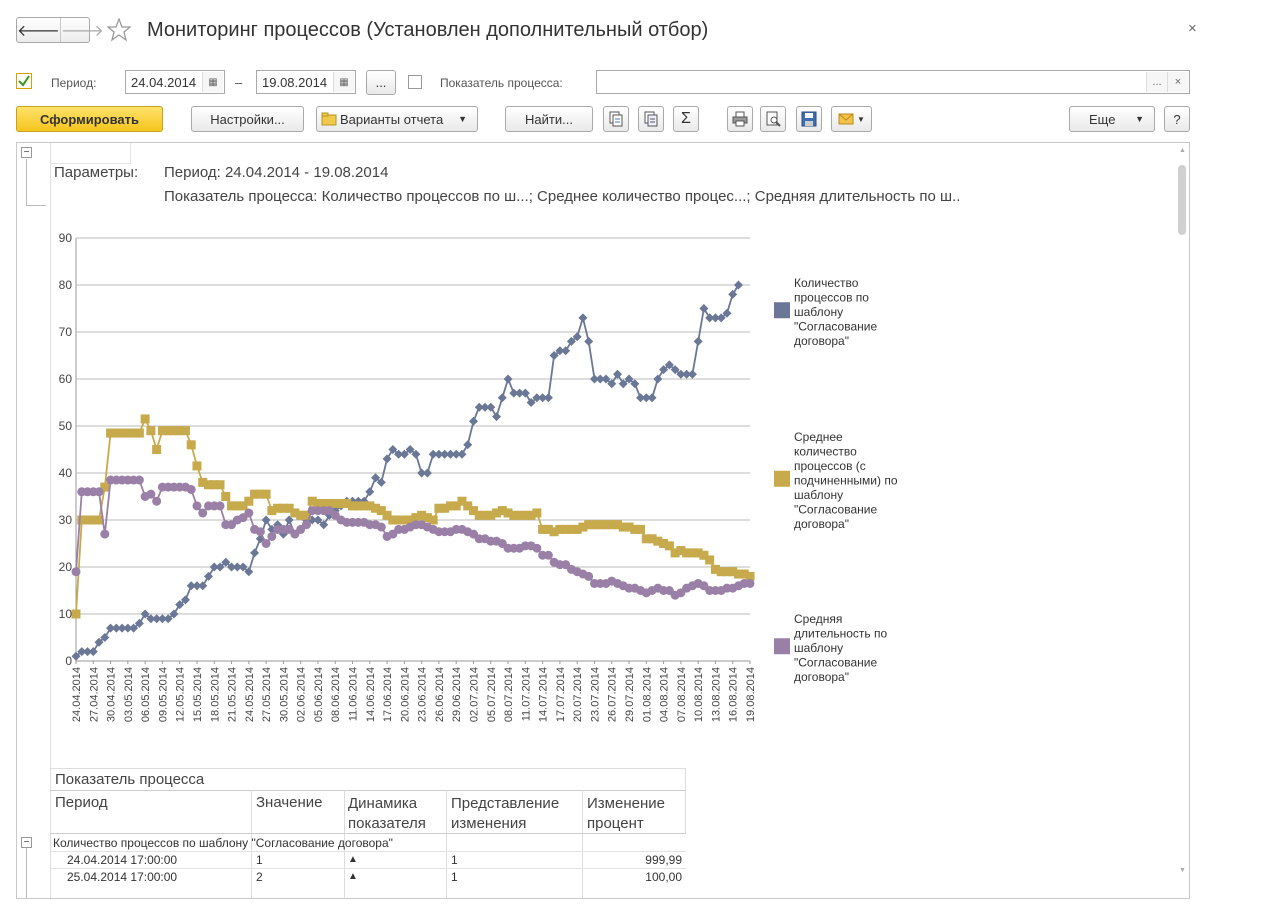 This screenshot has width=1266, height=910. What do you see at coordinates (38, 31) in the screenshot?
I see `back-arrow-icon: 🡐` at bounding box center [38, 31].